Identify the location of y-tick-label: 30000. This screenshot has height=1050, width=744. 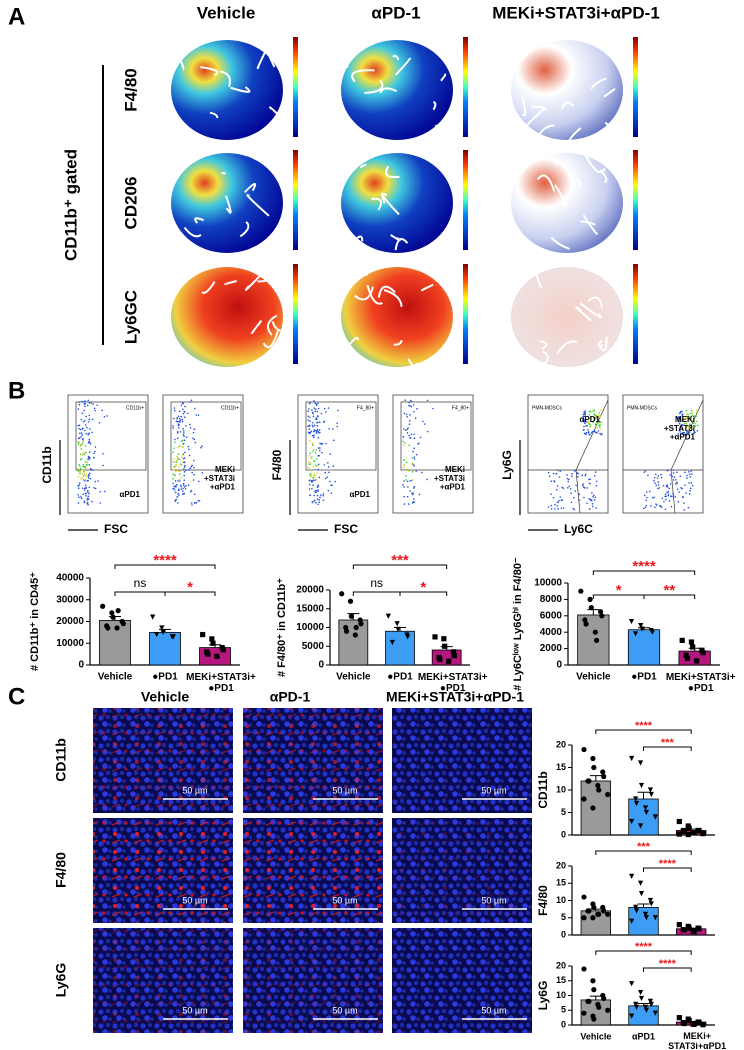
(70, 599).